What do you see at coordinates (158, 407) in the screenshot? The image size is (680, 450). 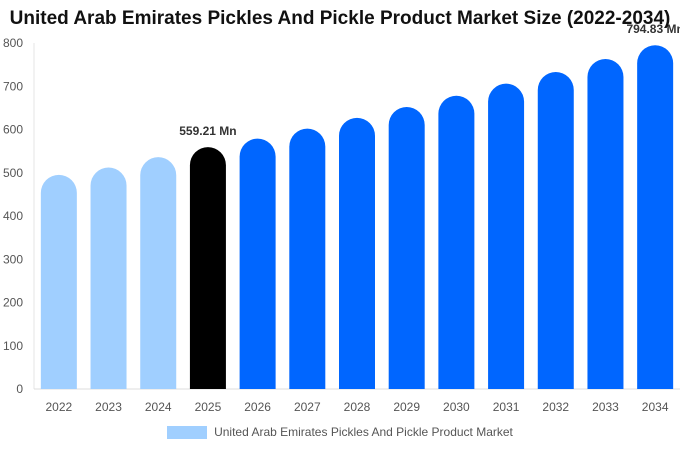 I see `x-tick-label: 2024` at bounding box center [158, 407].